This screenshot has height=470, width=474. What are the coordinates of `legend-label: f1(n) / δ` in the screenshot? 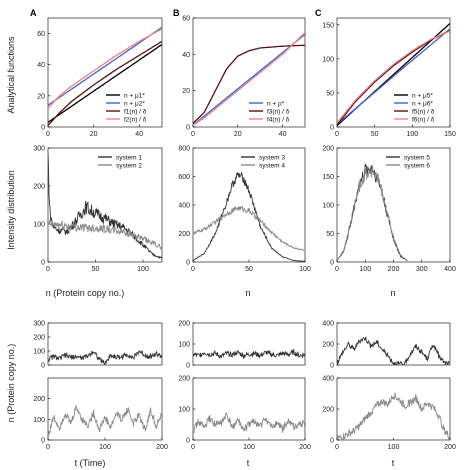 It's located at (135, 112).